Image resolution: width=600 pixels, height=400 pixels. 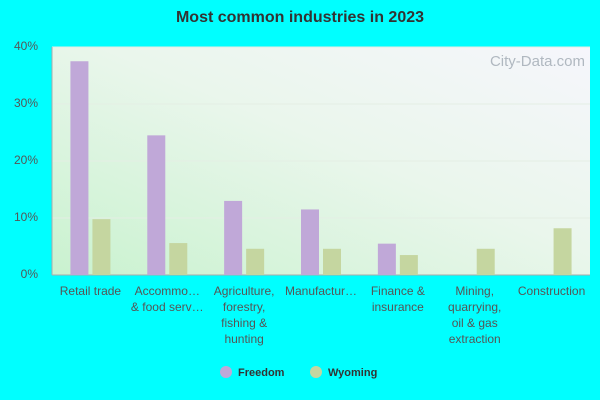 What do you see at coordinates (26, 103) in the screenshot?
I see `y-tick-label: 30%` at bounding box center [26, 103].